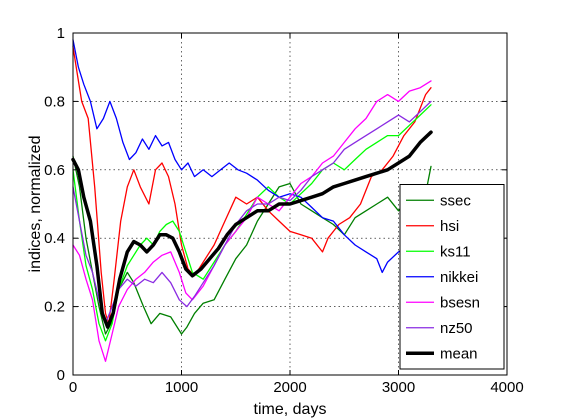 This screenshot has height=420, width=561. What do you see at coordinates (398, 387) in the screenshot?
I see `x-tick-label: 3000` at bounding box center [398, 387].